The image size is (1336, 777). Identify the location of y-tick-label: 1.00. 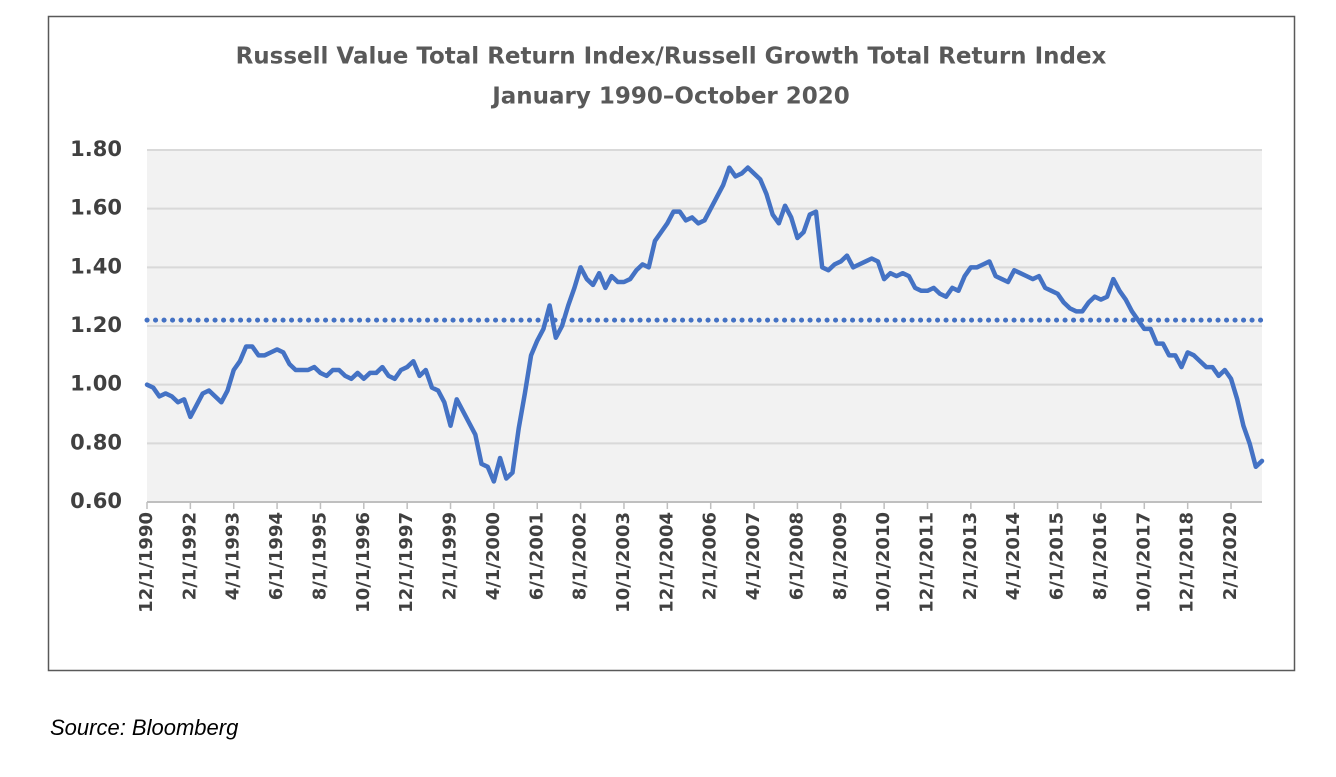
(96, 384).